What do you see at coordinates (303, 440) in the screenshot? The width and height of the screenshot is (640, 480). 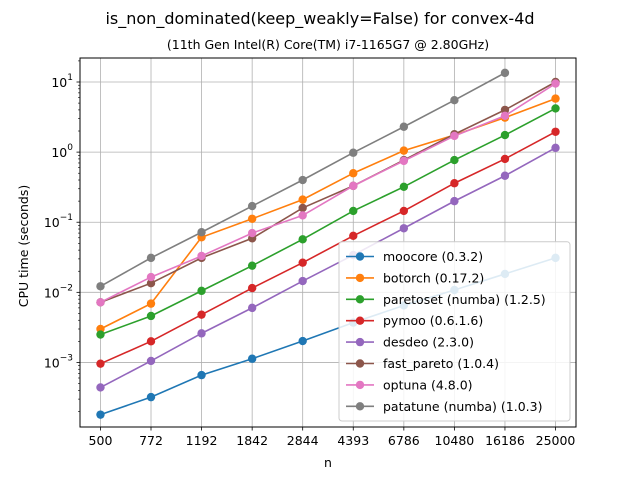 I see `x-tick-label: 2844` at bounding box center [303, 440].